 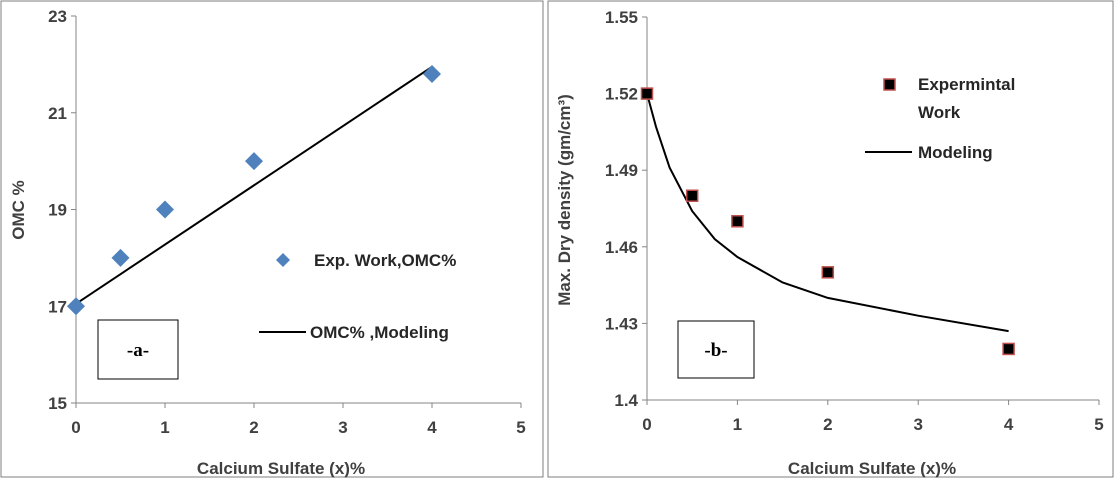 What do you see at coordinates (18, 210) in the screenshot?
I see `chart-a-ylabel: OMC %` at bounding box center [18, 210].